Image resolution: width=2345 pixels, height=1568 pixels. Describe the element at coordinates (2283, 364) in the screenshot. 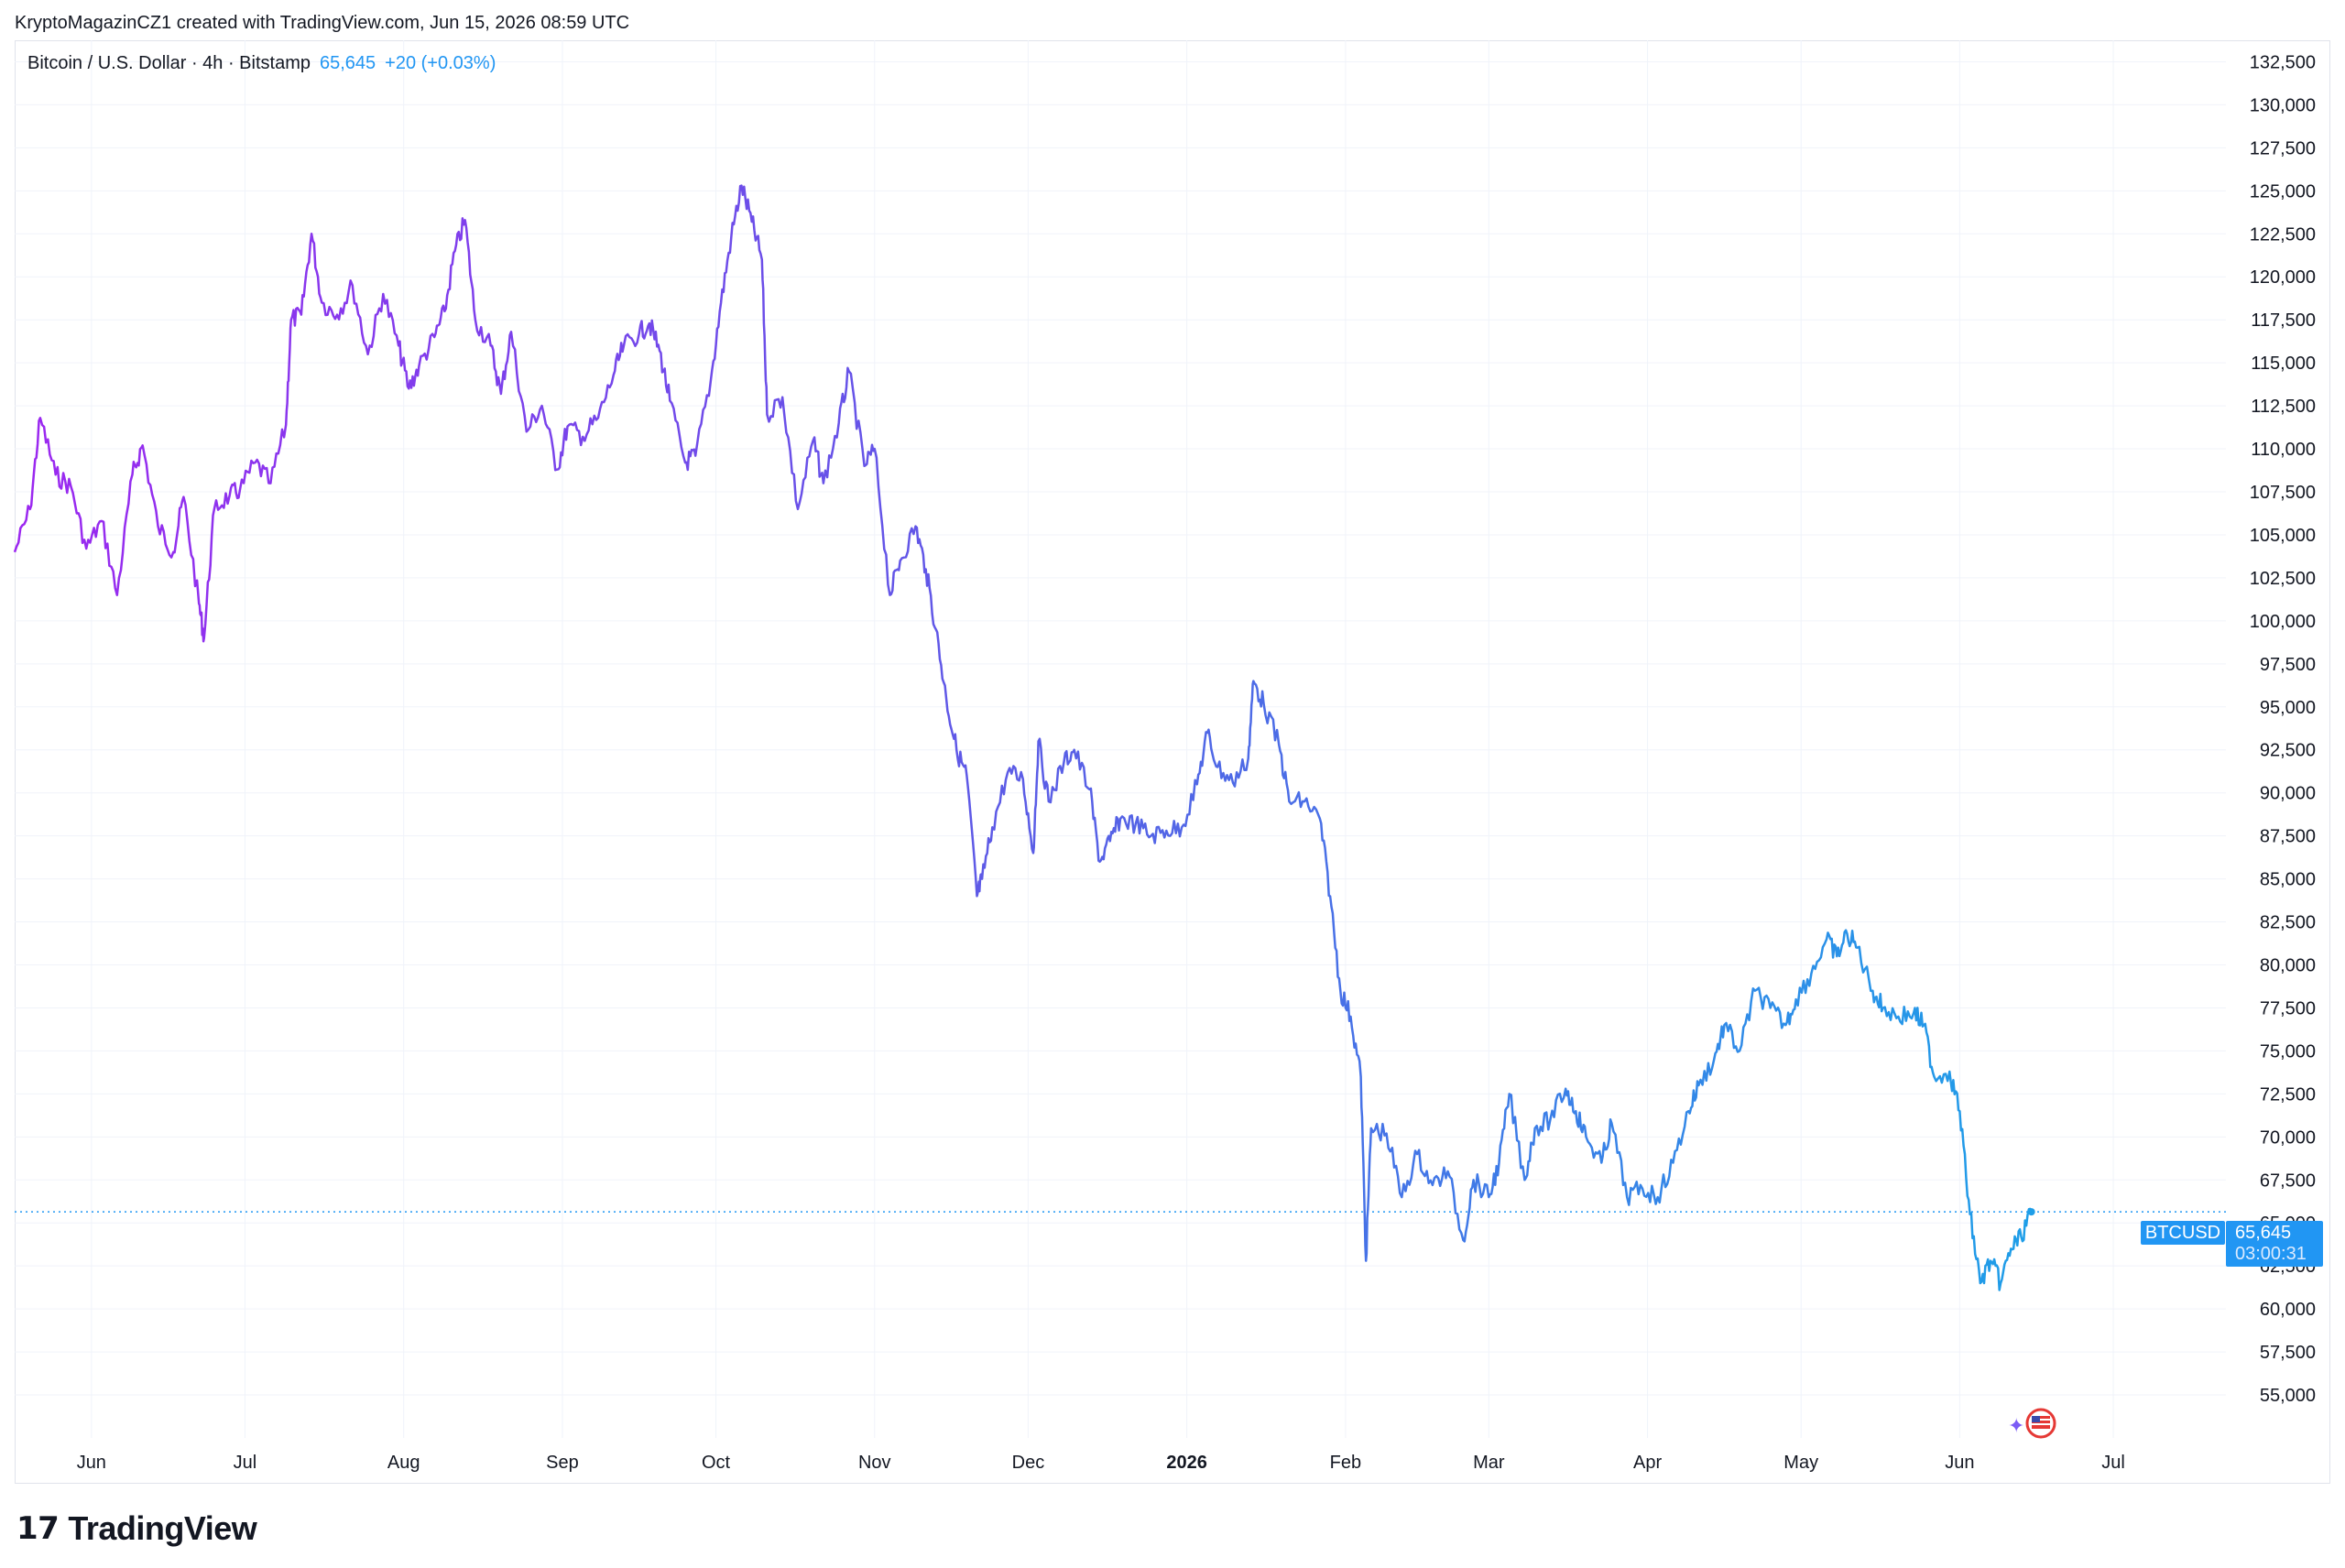

I see `y-tick-label: 115,000` at that location.